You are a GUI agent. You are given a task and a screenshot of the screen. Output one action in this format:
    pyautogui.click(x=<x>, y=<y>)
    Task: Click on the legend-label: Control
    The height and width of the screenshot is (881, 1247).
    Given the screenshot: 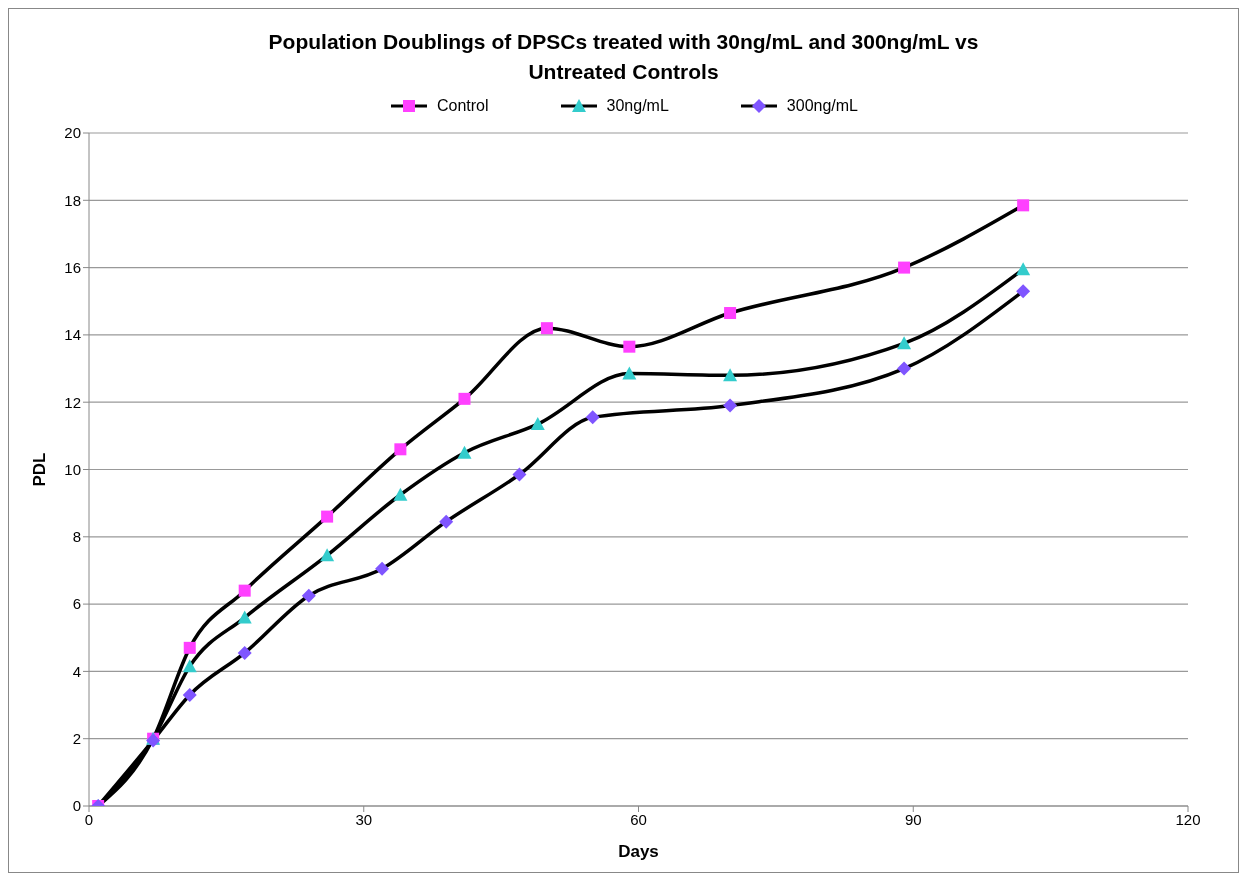 What is the action you would take?
    pyautogui.click(x=462, y=106)
    